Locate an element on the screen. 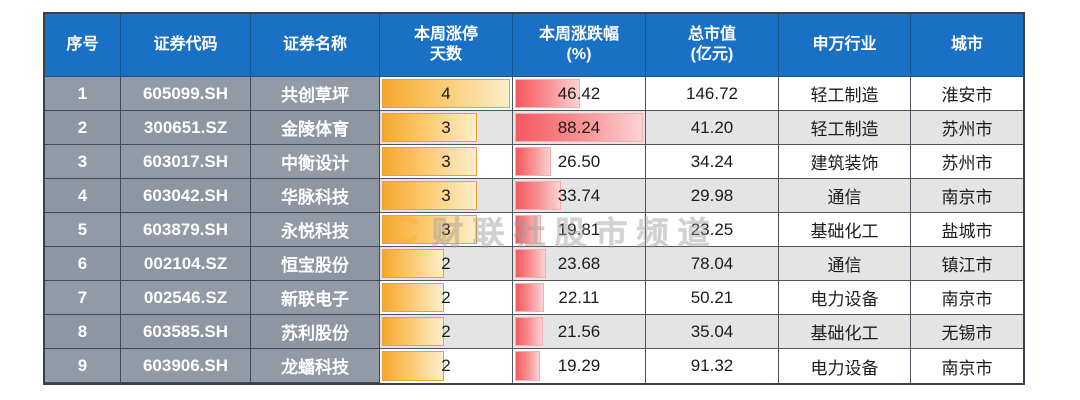  column-header-code: 证券代码 is located at coordinates (186, 45).